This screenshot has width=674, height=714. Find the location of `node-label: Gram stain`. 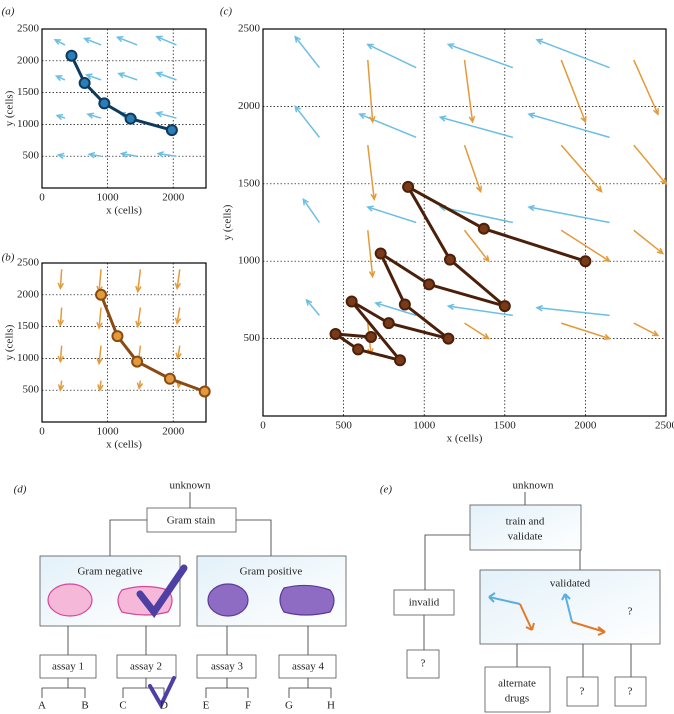

node-label: Gram stain is located at coordinates (191, 521).